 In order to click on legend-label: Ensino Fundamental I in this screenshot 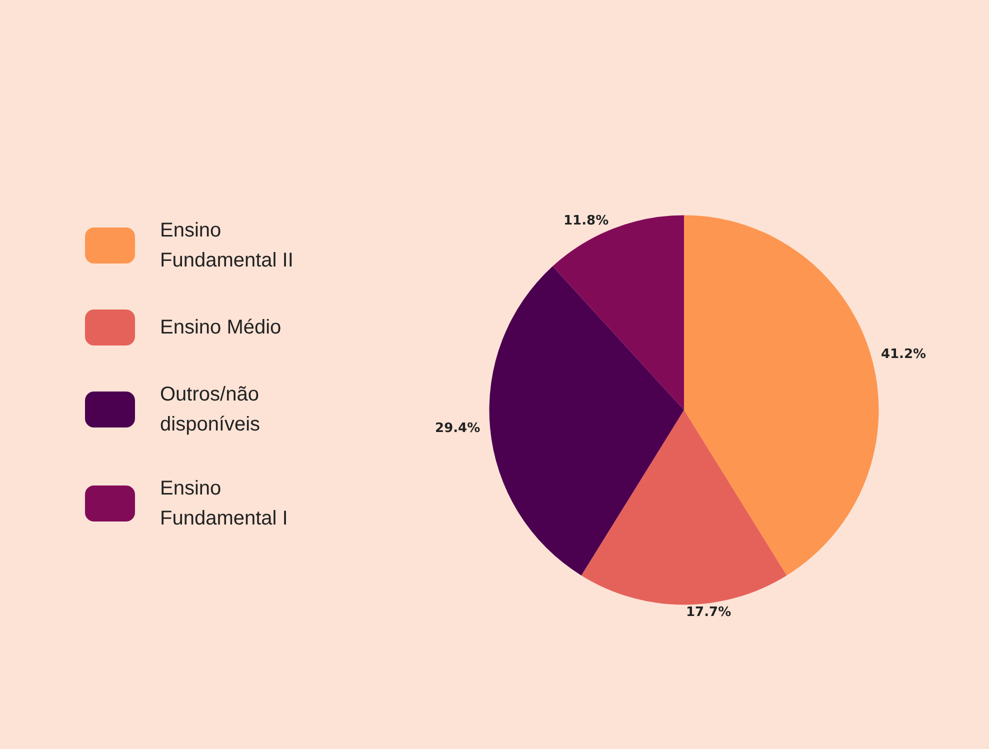, I will do `click(224, 504)`.